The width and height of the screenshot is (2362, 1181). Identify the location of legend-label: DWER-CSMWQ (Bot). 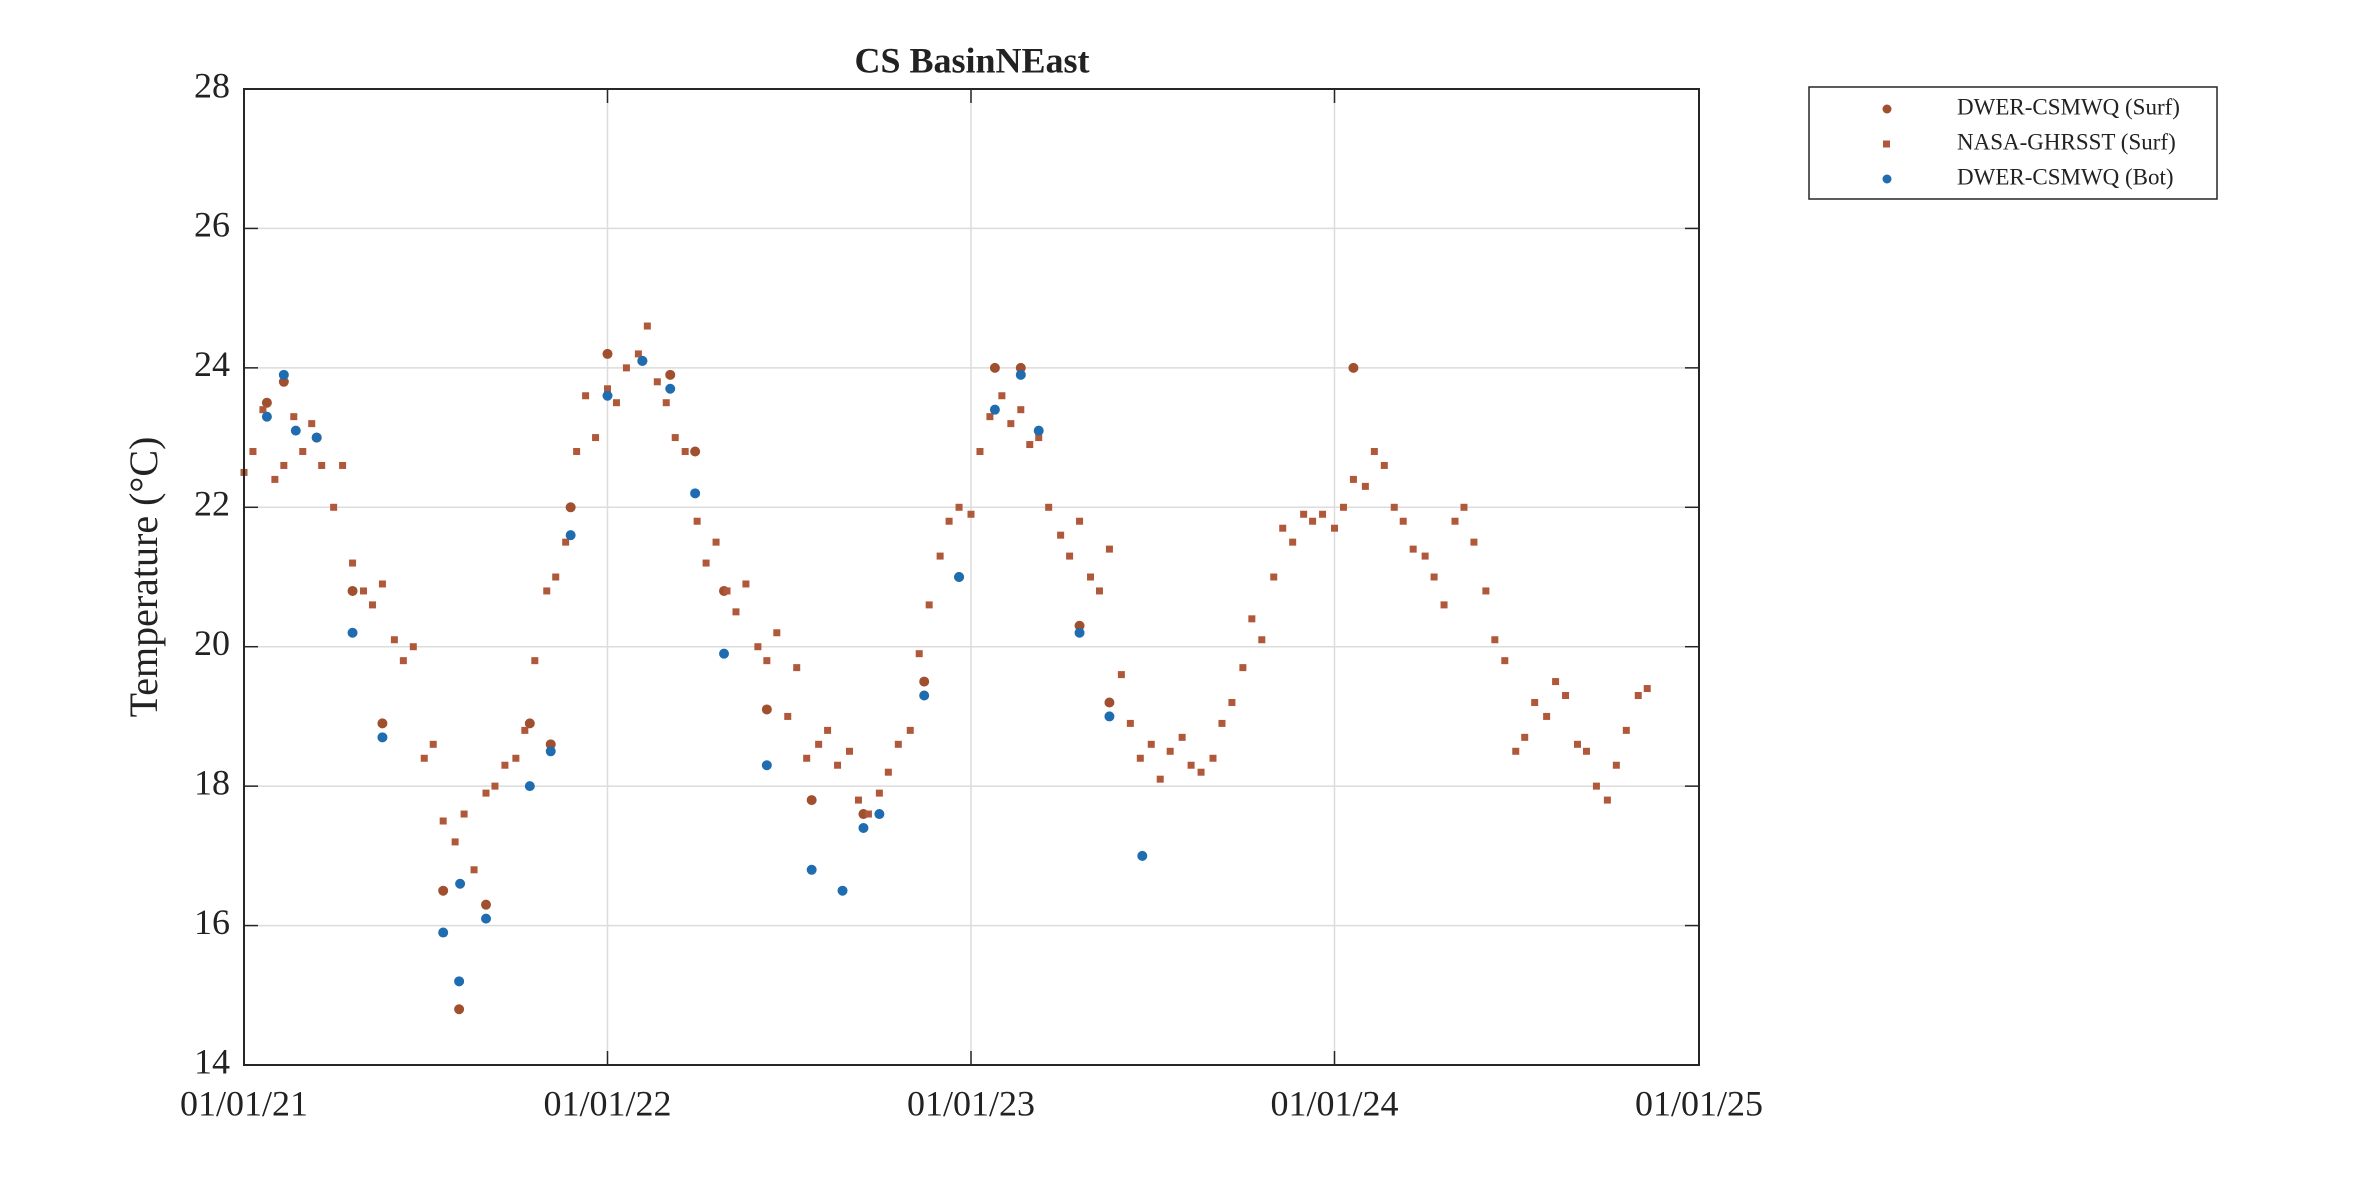
(2065, 176).